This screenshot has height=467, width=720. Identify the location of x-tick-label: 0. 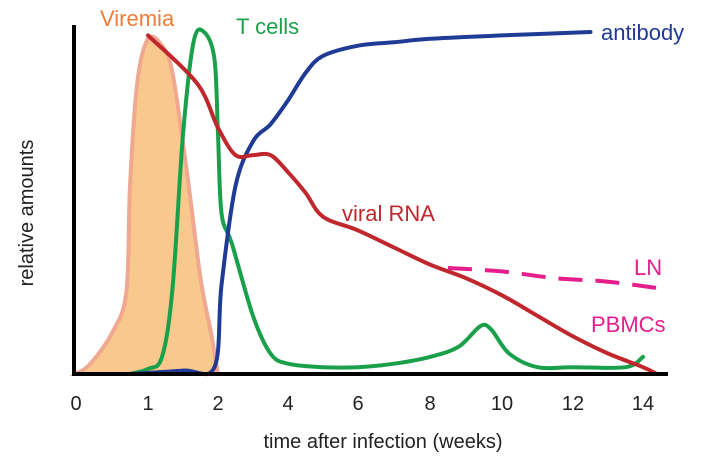
(75, 404).